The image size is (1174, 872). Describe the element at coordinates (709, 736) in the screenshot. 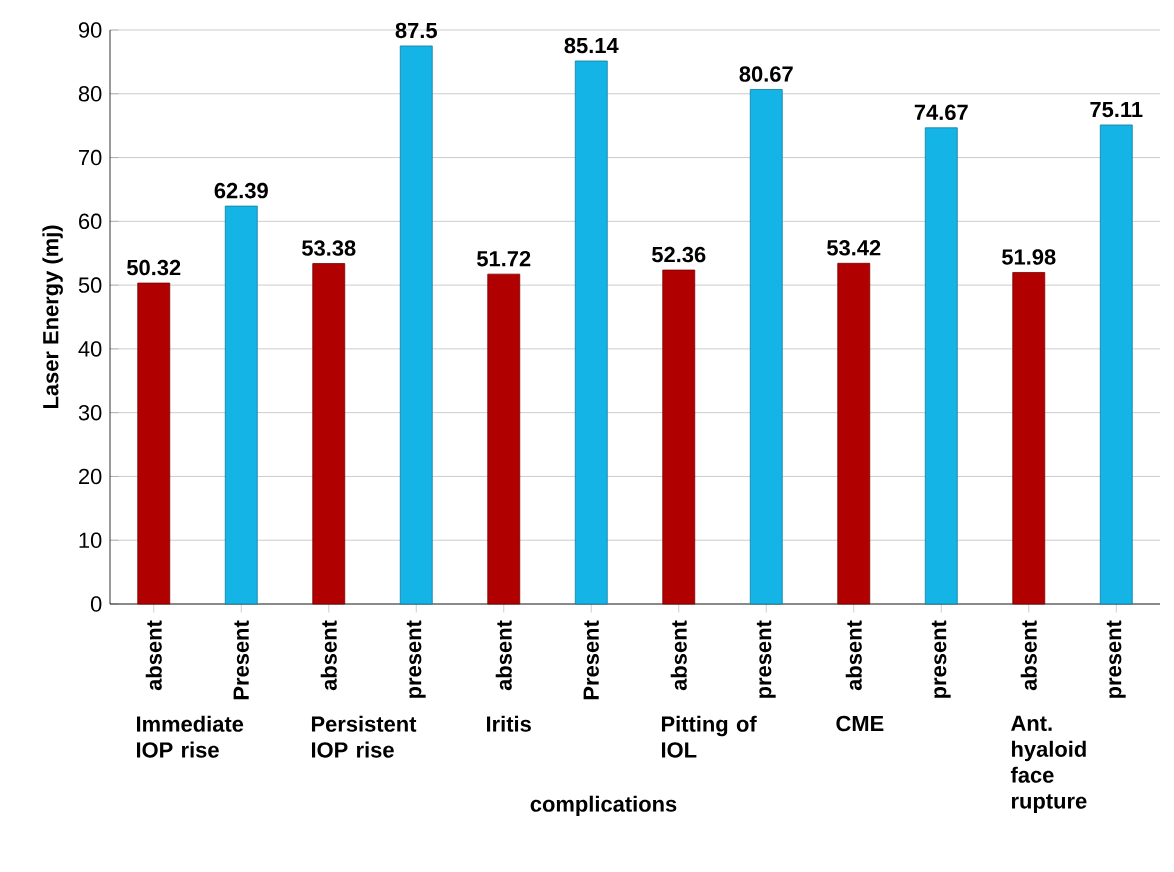

I see `text: Pitting of IOL` at that location.